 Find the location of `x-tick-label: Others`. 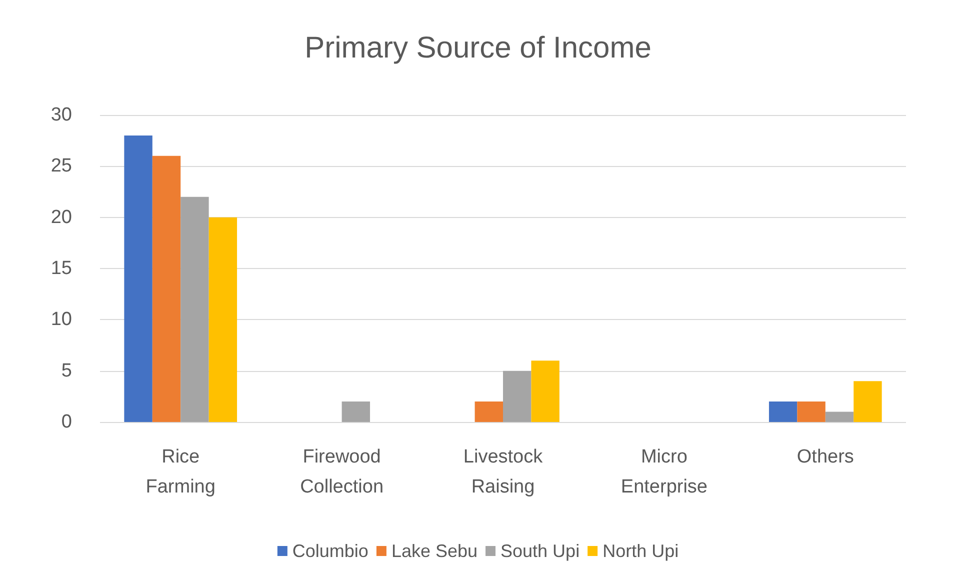

x-tick-label: Others is located at coordinates (825, 457).